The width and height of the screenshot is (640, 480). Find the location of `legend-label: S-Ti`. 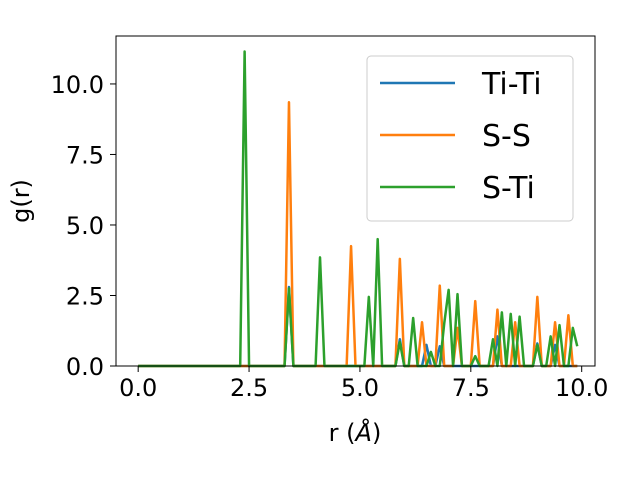

legend-label: S-Ti is located at coordinates (508, 188).